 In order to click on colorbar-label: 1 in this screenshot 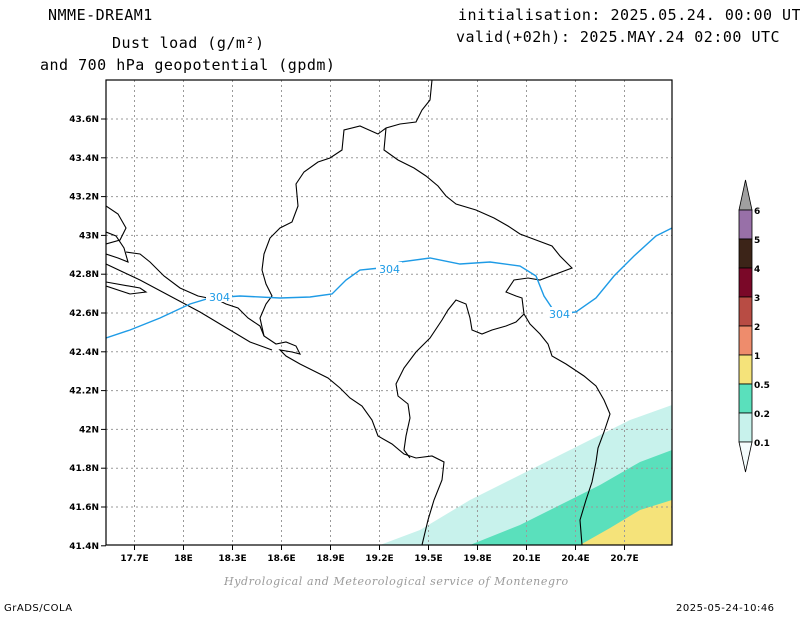, I will do `click(757, 357)`.